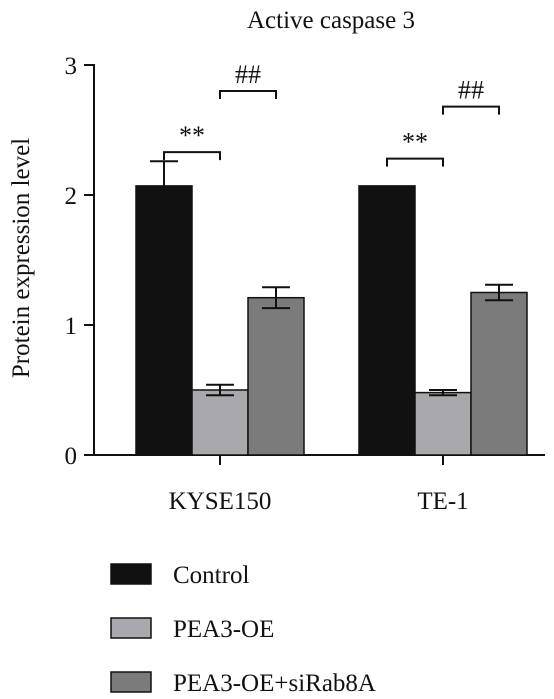 This screenshot has width=554, height=699. Describe the element at coordinates (274, 683) in the screenshot. I see `legend-label: PEA3-OE+siRab8A` at that location.